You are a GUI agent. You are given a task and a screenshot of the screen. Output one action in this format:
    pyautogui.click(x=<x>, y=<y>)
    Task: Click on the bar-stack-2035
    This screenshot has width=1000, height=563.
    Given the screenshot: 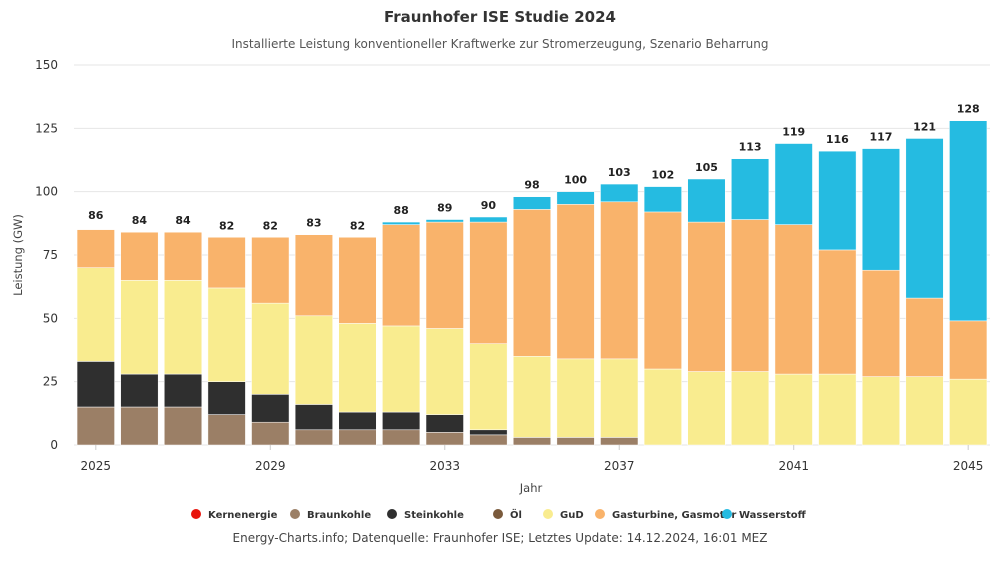 What is the action you would take?
    pyautogui.click(x=532, y=321)
    